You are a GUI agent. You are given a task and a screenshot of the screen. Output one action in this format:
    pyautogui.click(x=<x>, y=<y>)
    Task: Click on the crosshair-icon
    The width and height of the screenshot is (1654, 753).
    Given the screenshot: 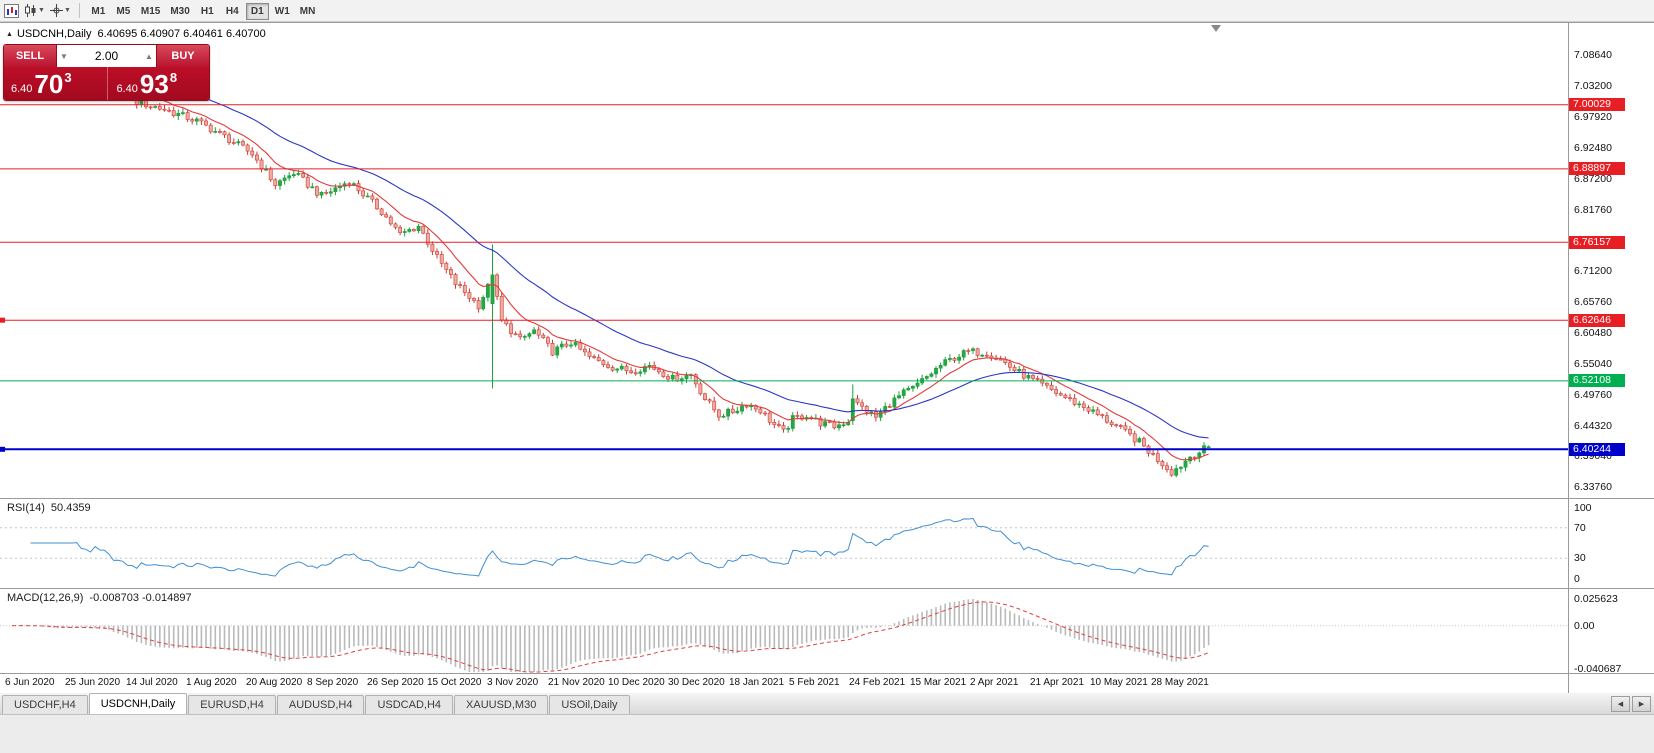 What is the action you would take?
    pyautogui.click(x=56, y=10)
    